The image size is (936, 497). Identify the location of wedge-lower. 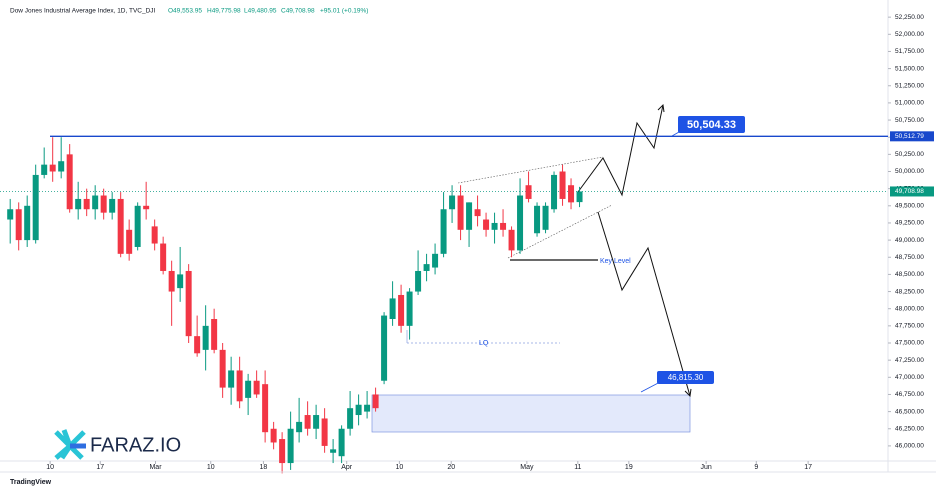
(560, 231).